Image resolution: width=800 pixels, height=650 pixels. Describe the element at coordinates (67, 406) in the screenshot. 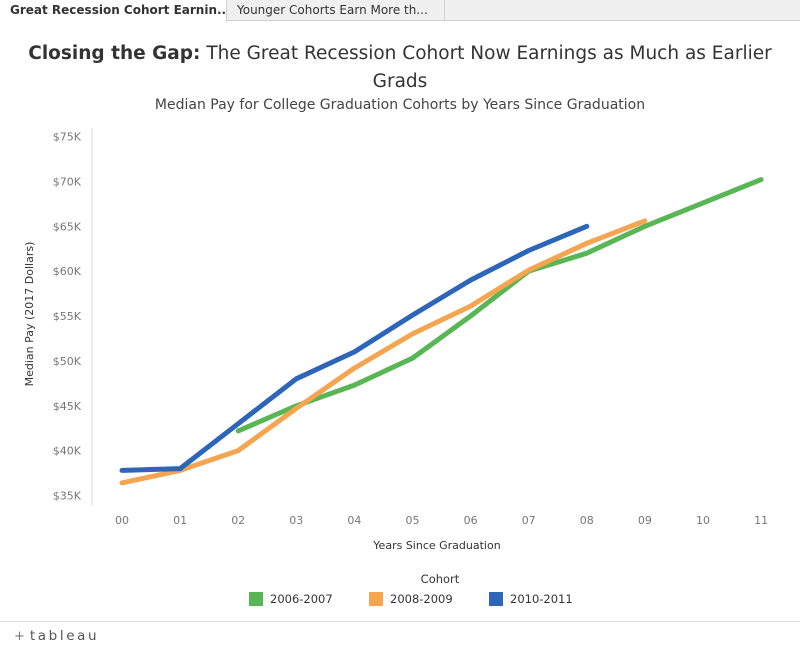

I see `y-tick-label: $45K` at that location.